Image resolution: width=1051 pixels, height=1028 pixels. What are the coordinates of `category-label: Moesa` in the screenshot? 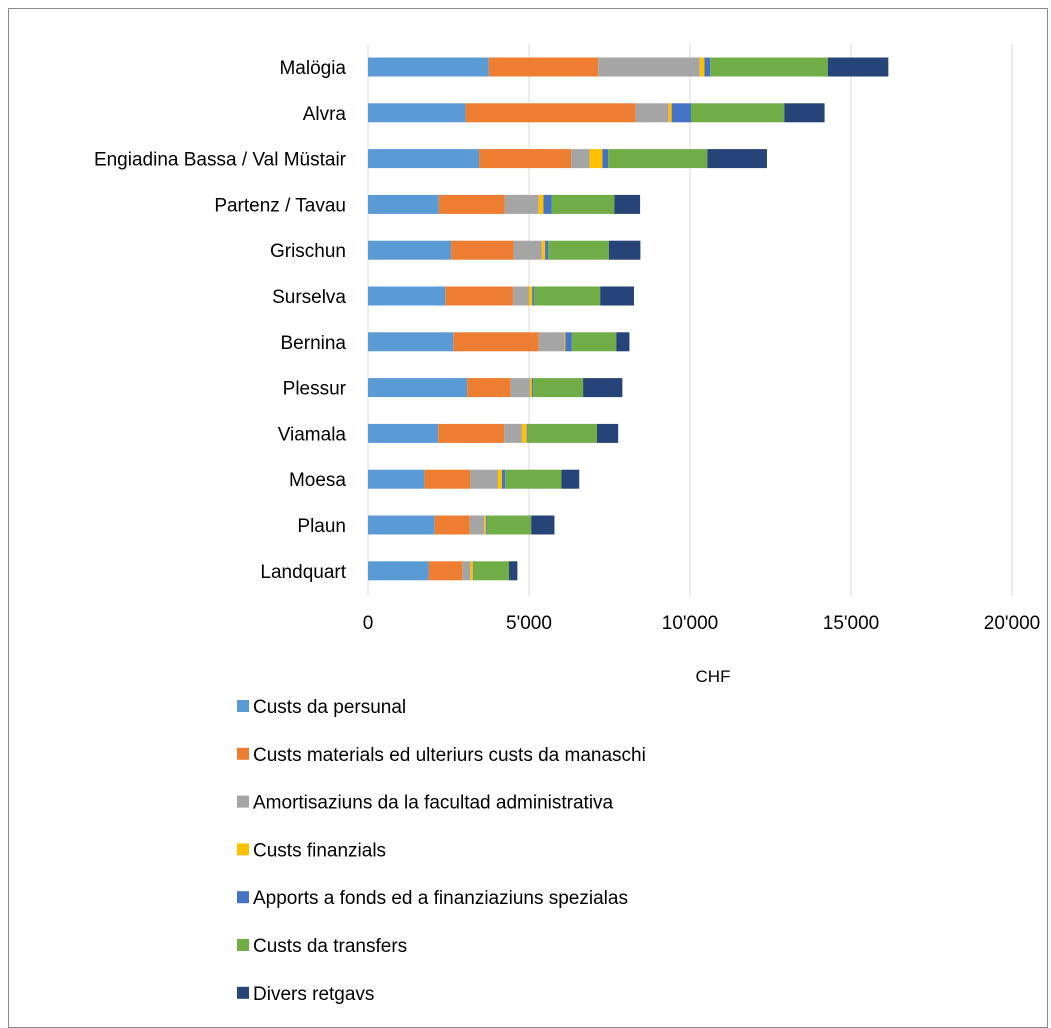 It's located at (317, 480).